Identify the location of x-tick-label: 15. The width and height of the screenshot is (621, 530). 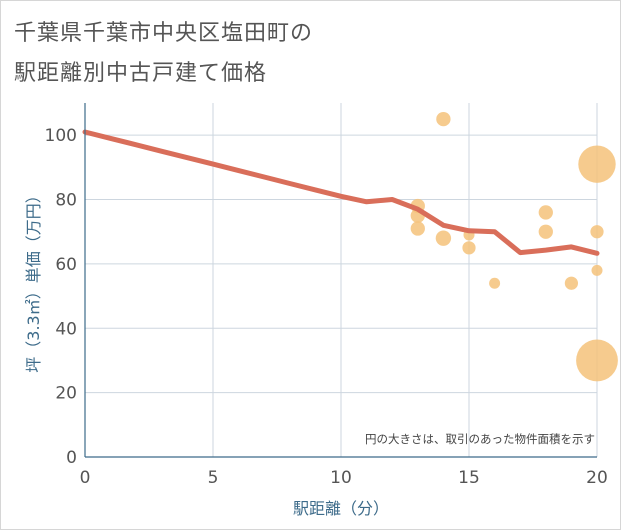
(469, 478).